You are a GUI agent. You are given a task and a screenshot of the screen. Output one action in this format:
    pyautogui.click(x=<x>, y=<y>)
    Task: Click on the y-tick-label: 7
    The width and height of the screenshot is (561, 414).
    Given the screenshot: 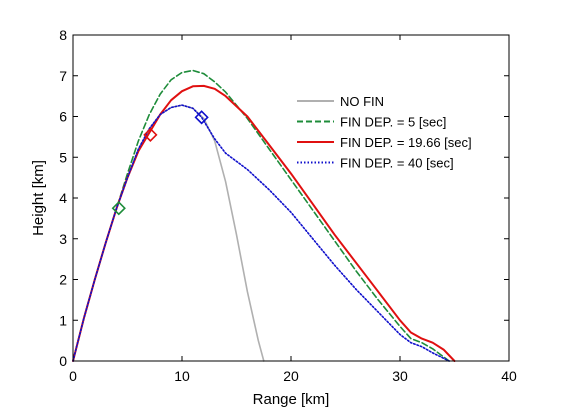 What is the action you would take?
    pyautogui.click(x=63, y=76)
    